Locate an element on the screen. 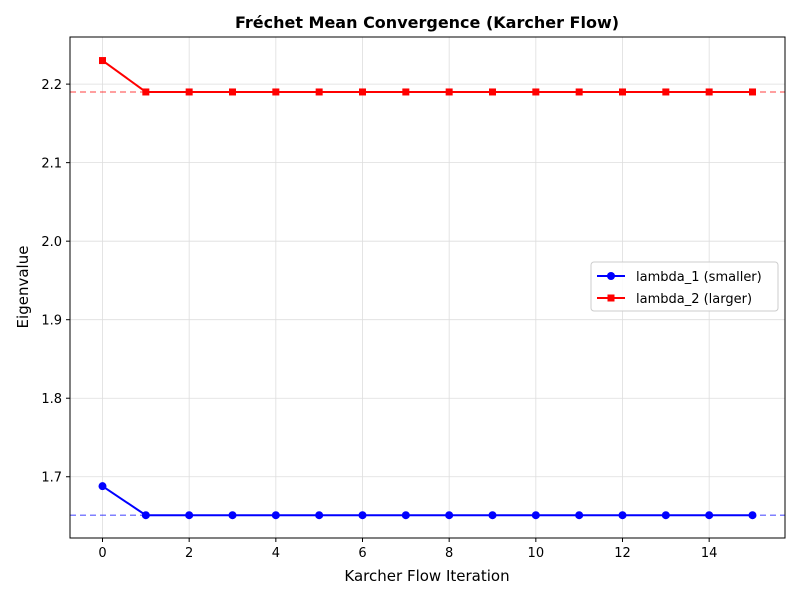 This screenshot has height=600, width=800. x-tick-label: 0 is located at coordinates (102, 553).